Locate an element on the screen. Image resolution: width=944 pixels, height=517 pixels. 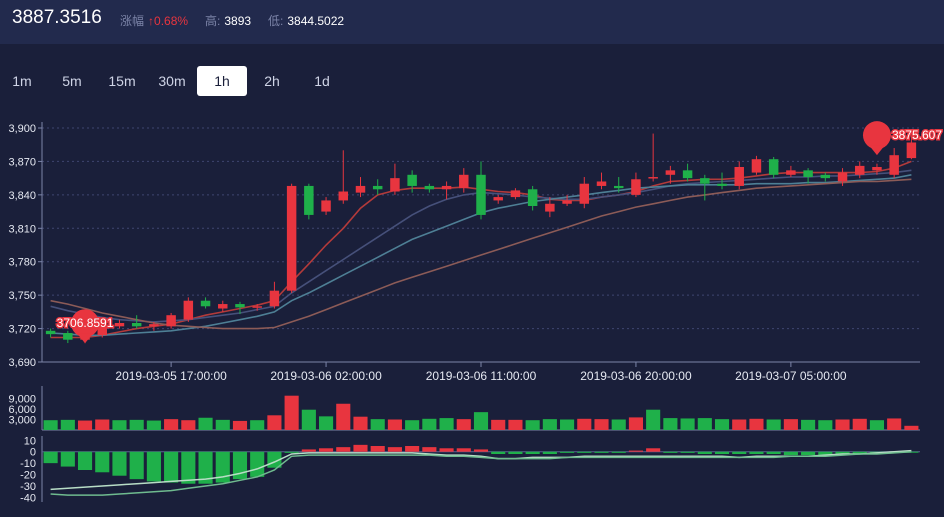
change-stat: 涨幅 ↑0.68% is located at coordinates (154, 20).